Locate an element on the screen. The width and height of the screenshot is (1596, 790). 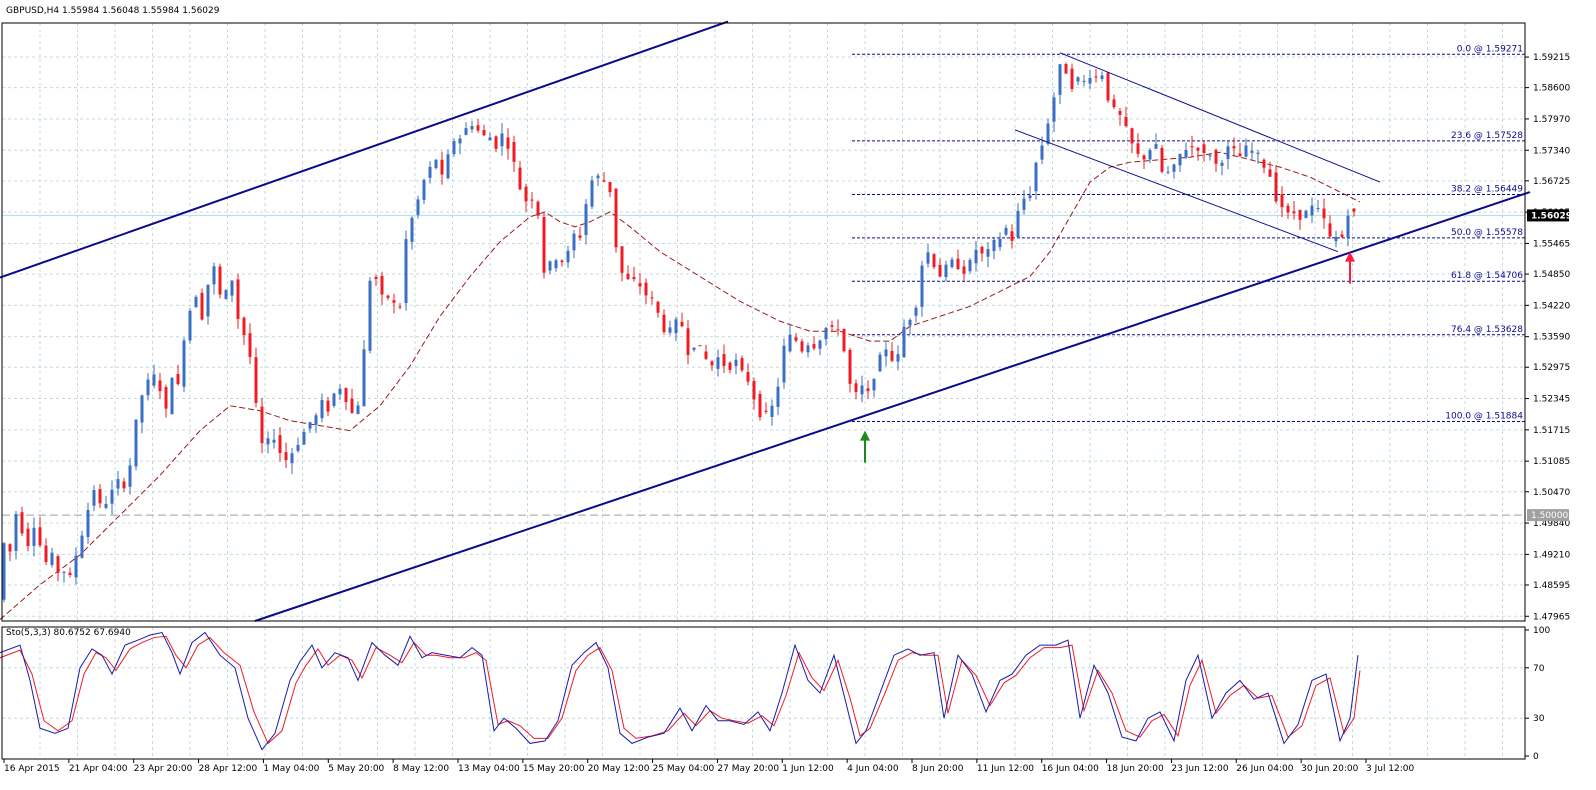
current-price-tag is located at coordinates (1548, 215).